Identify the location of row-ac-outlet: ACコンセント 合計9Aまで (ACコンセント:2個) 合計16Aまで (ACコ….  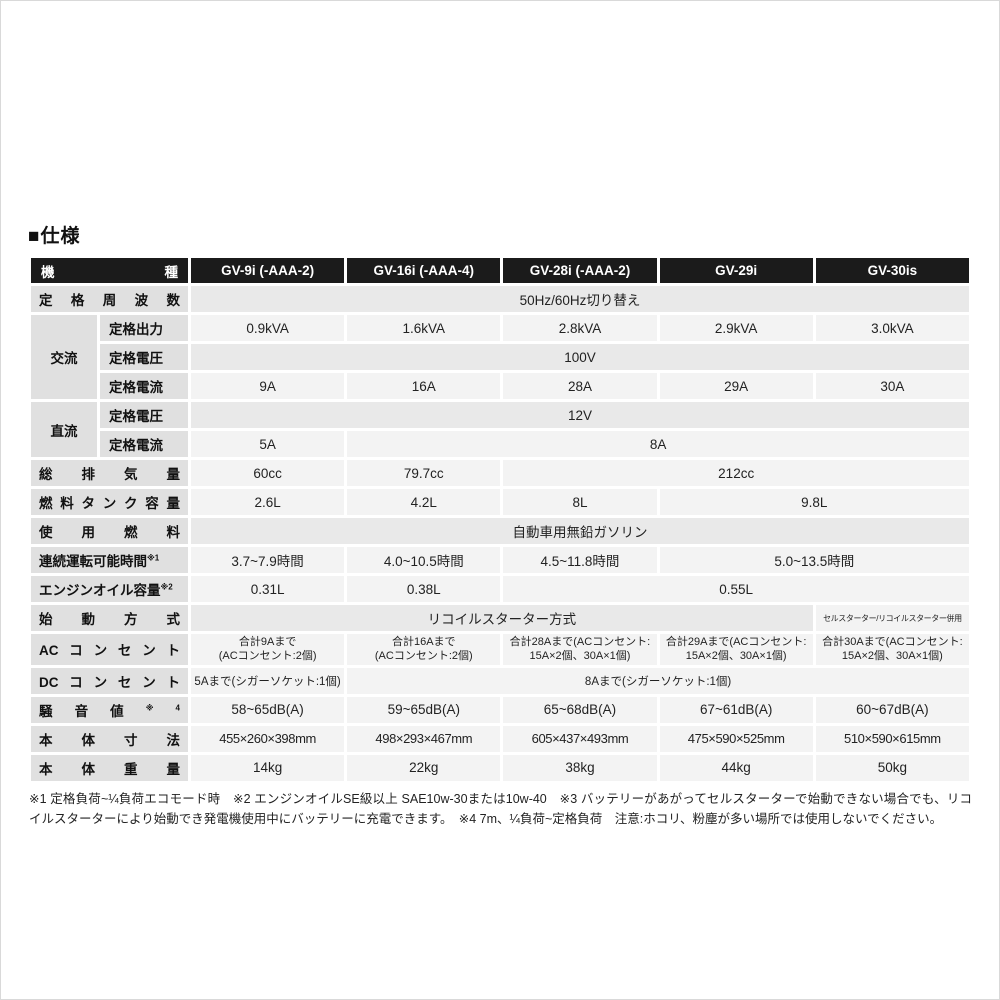
(500, 649).